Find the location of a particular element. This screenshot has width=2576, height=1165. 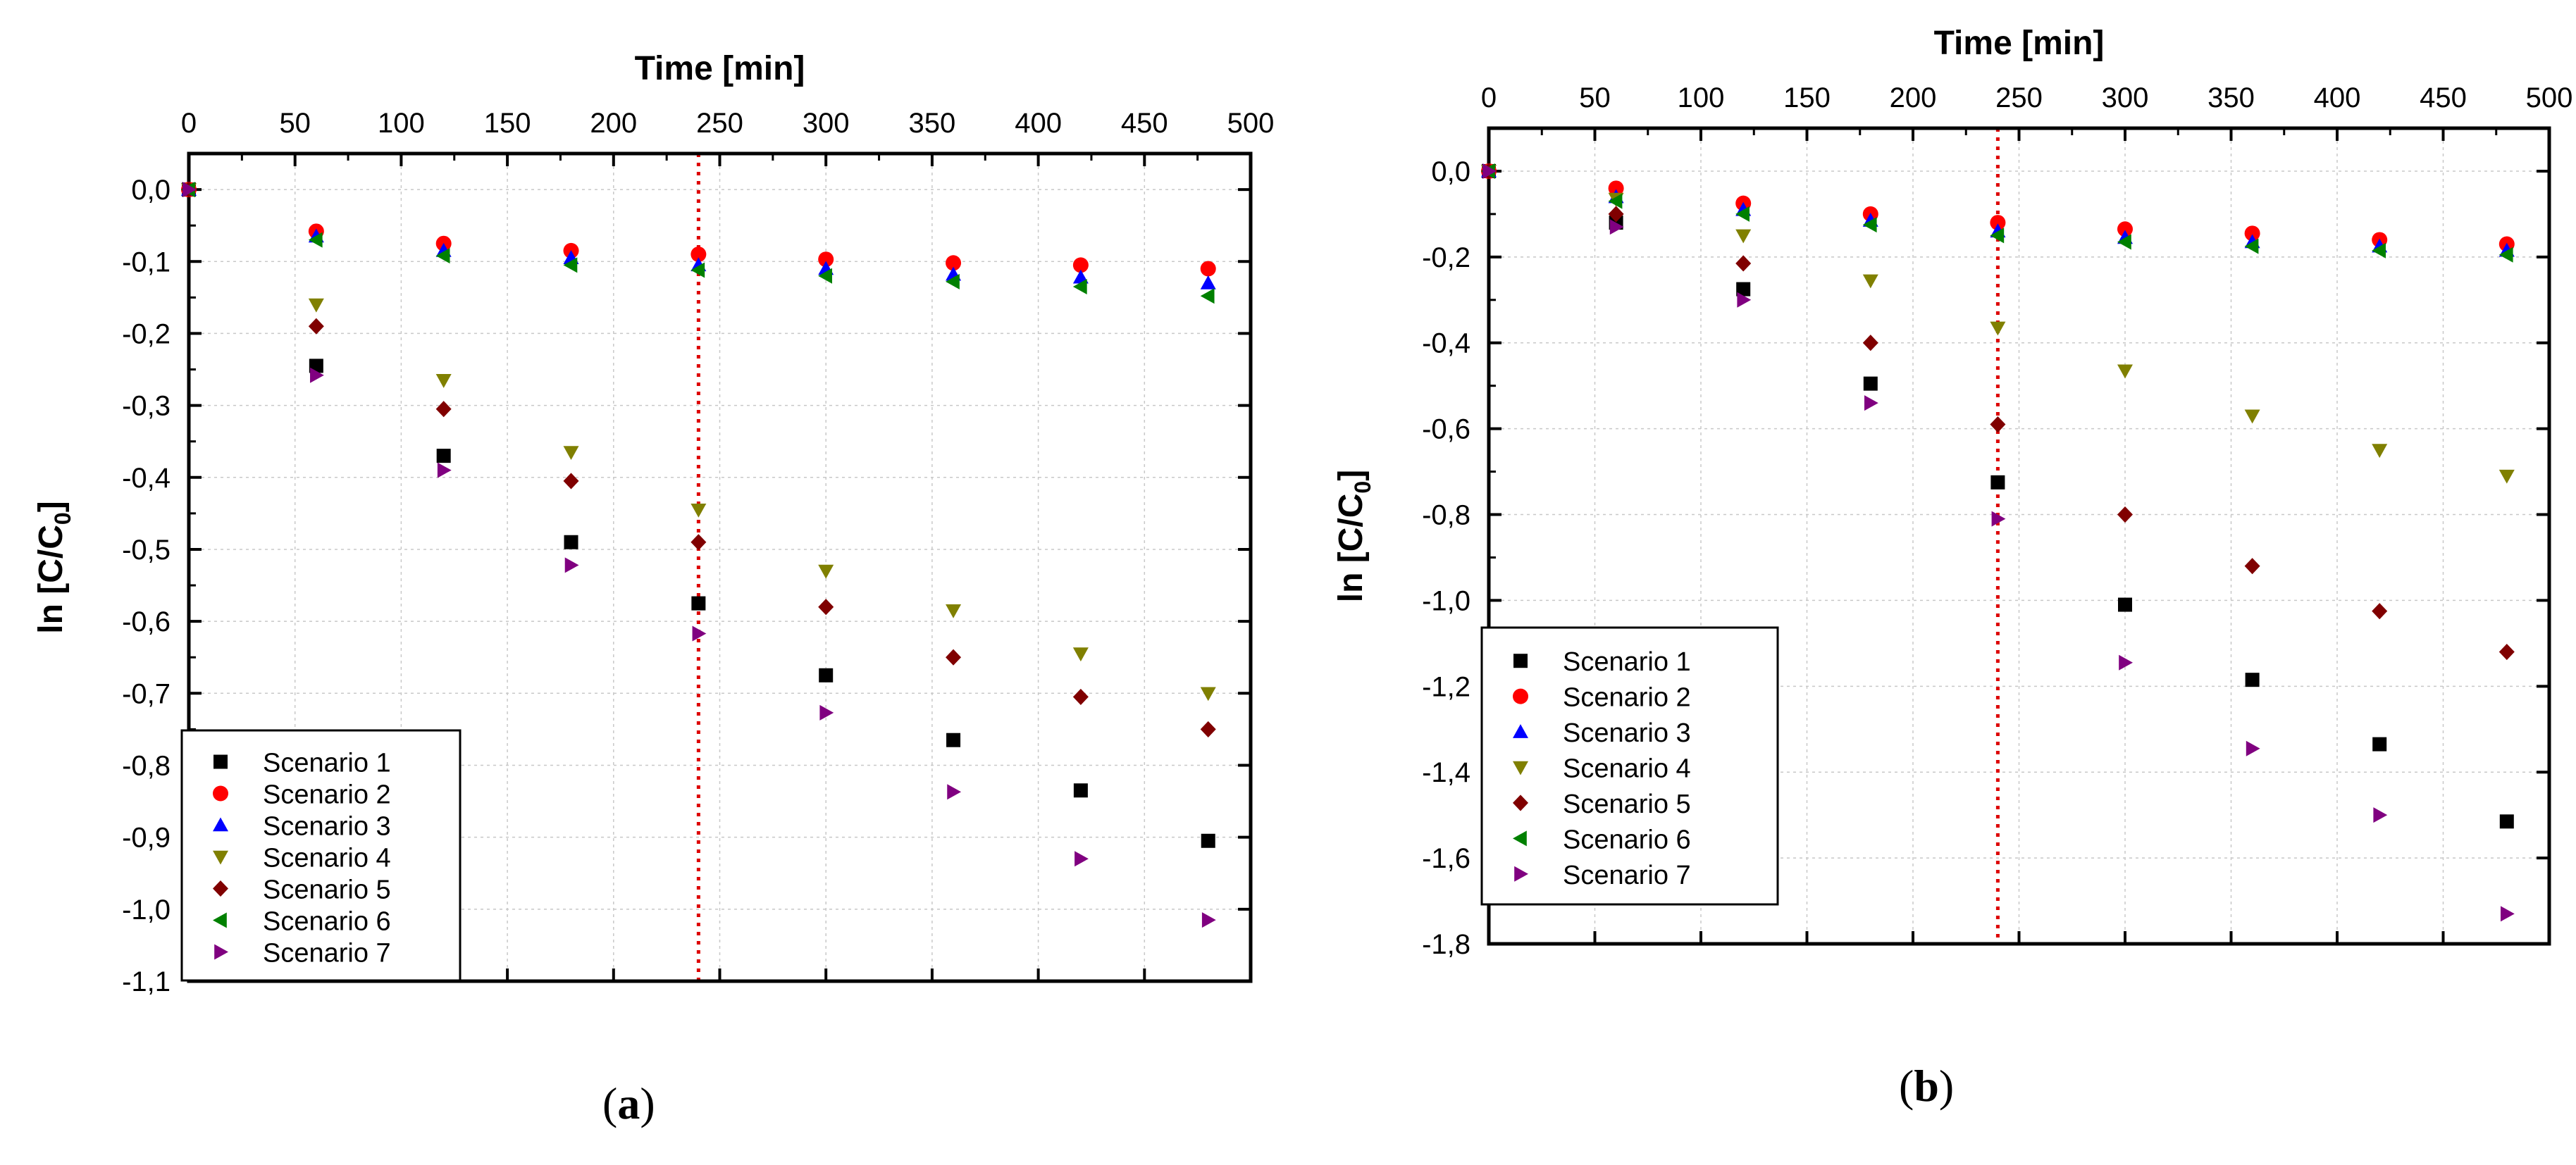

panel-b-legend-label: Scenario 1 is located at coordinates (1627, 662).